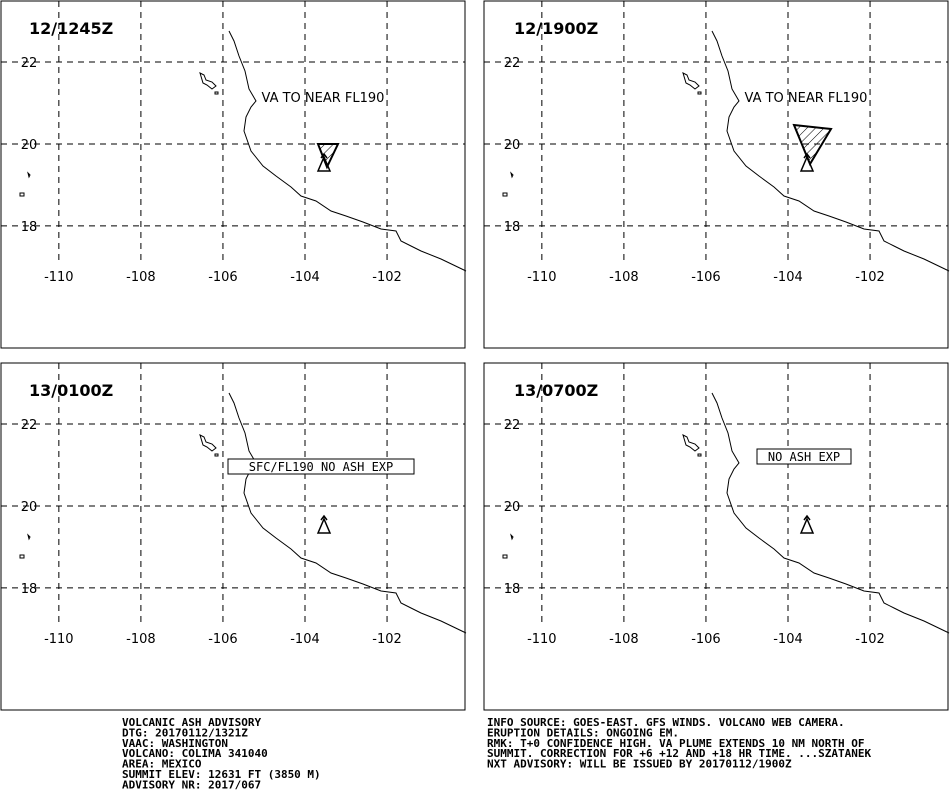 The image size is (950, 812). What do you see at coordinates (191, 722) in the screenshot?
I see `footer-line: VOLCANIC ASH ADVISORY` at bounding box center [191, 722].